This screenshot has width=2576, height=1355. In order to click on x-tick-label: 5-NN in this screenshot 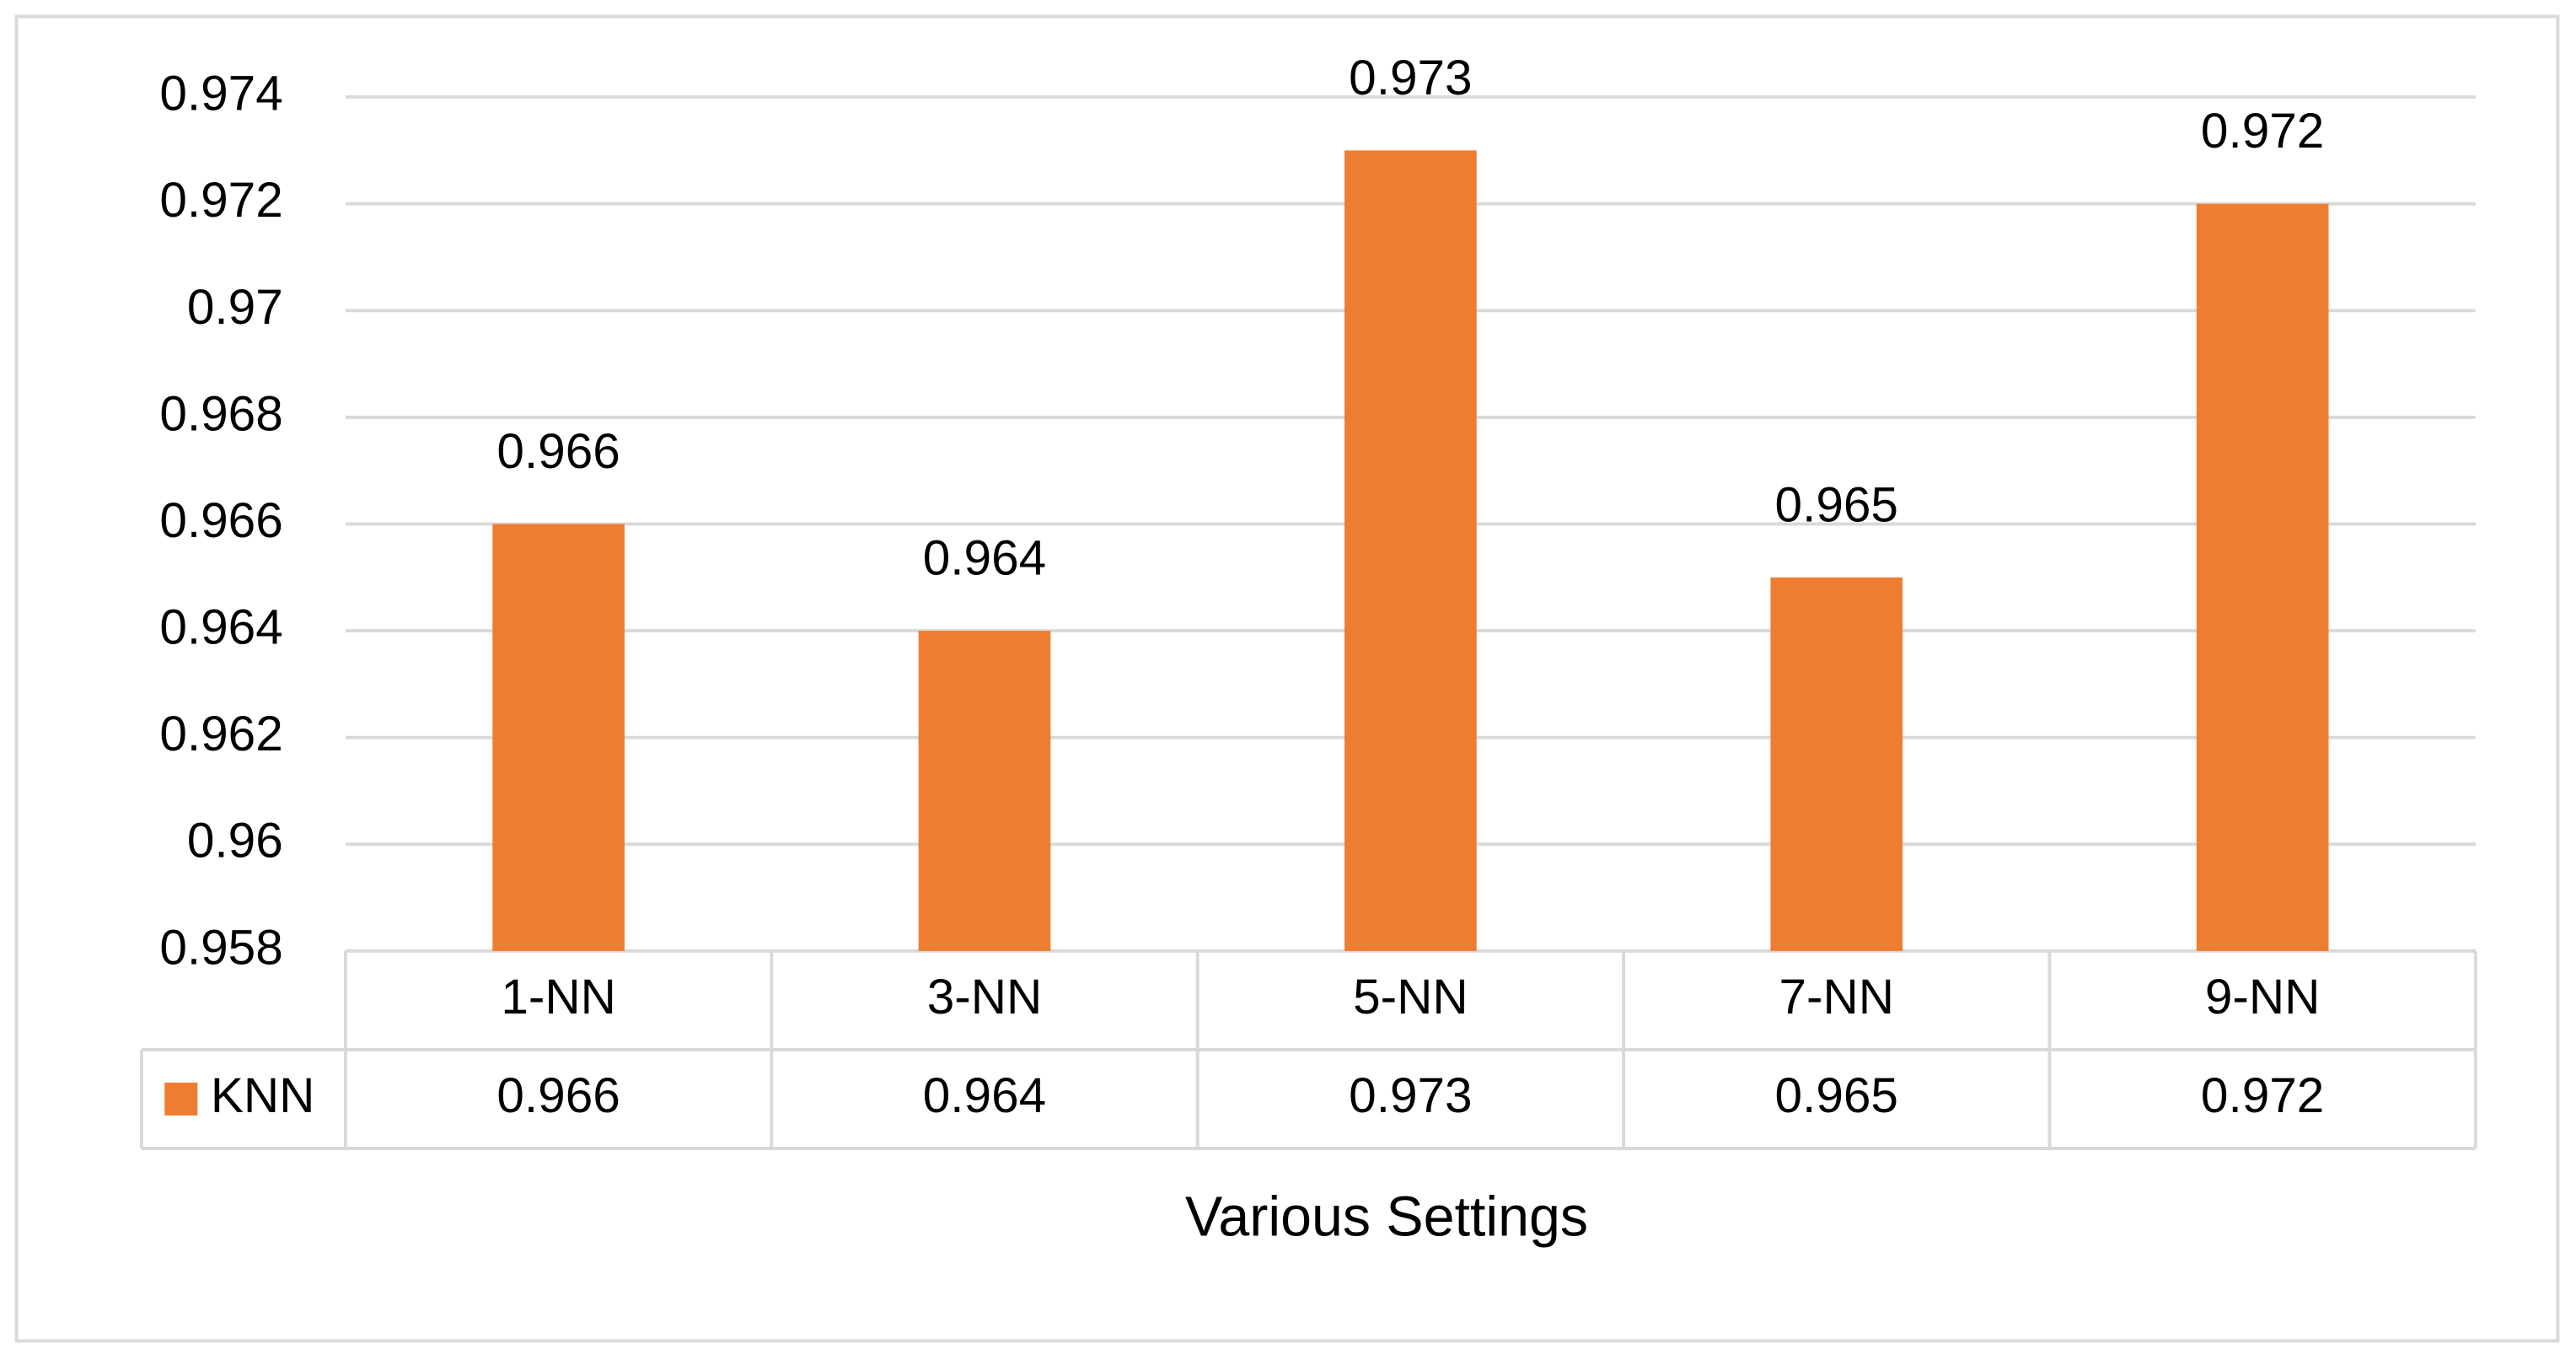, I will do `click(1410, 997)`.